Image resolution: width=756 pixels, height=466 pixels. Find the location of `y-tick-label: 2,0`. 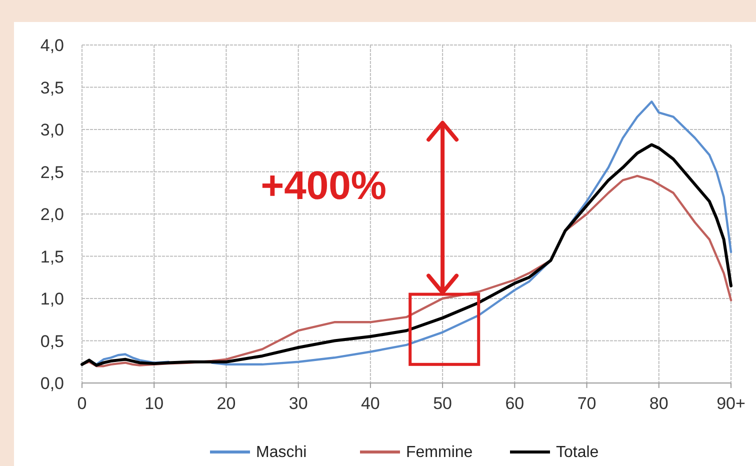

y-tick-label: 2,0 is located at coordinates (52, 214).